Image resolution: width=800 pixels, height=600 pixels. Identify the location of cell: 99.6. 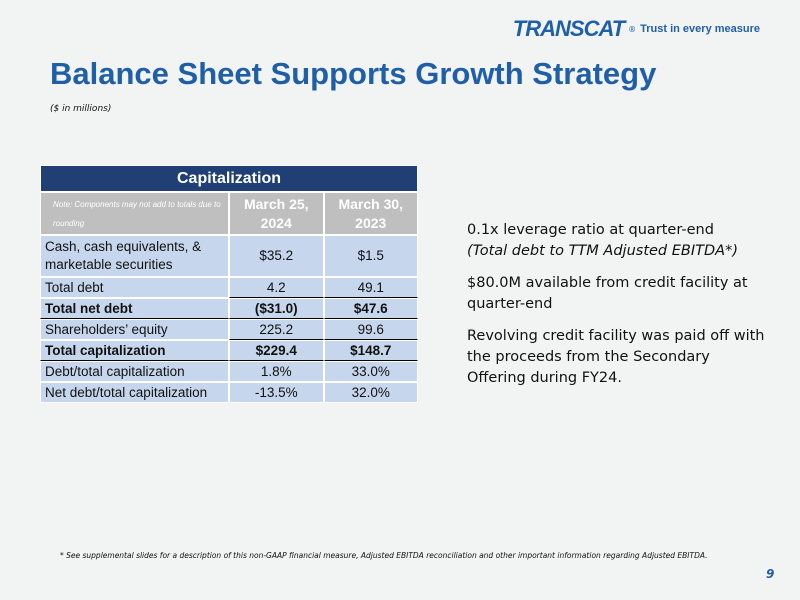
(370, 329).